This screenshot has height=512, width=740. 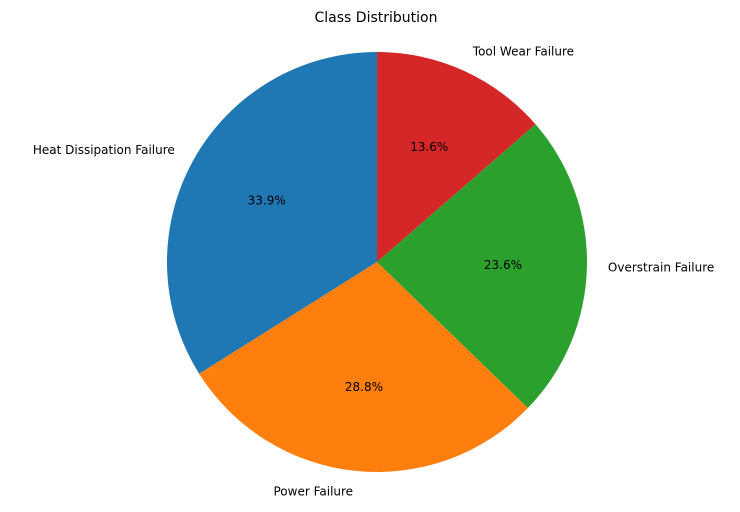 What do you see at coordinates (267, 201) in the screenshot?
I see `slice-percent-label: 33.9%` at bounding box center [267, 201].